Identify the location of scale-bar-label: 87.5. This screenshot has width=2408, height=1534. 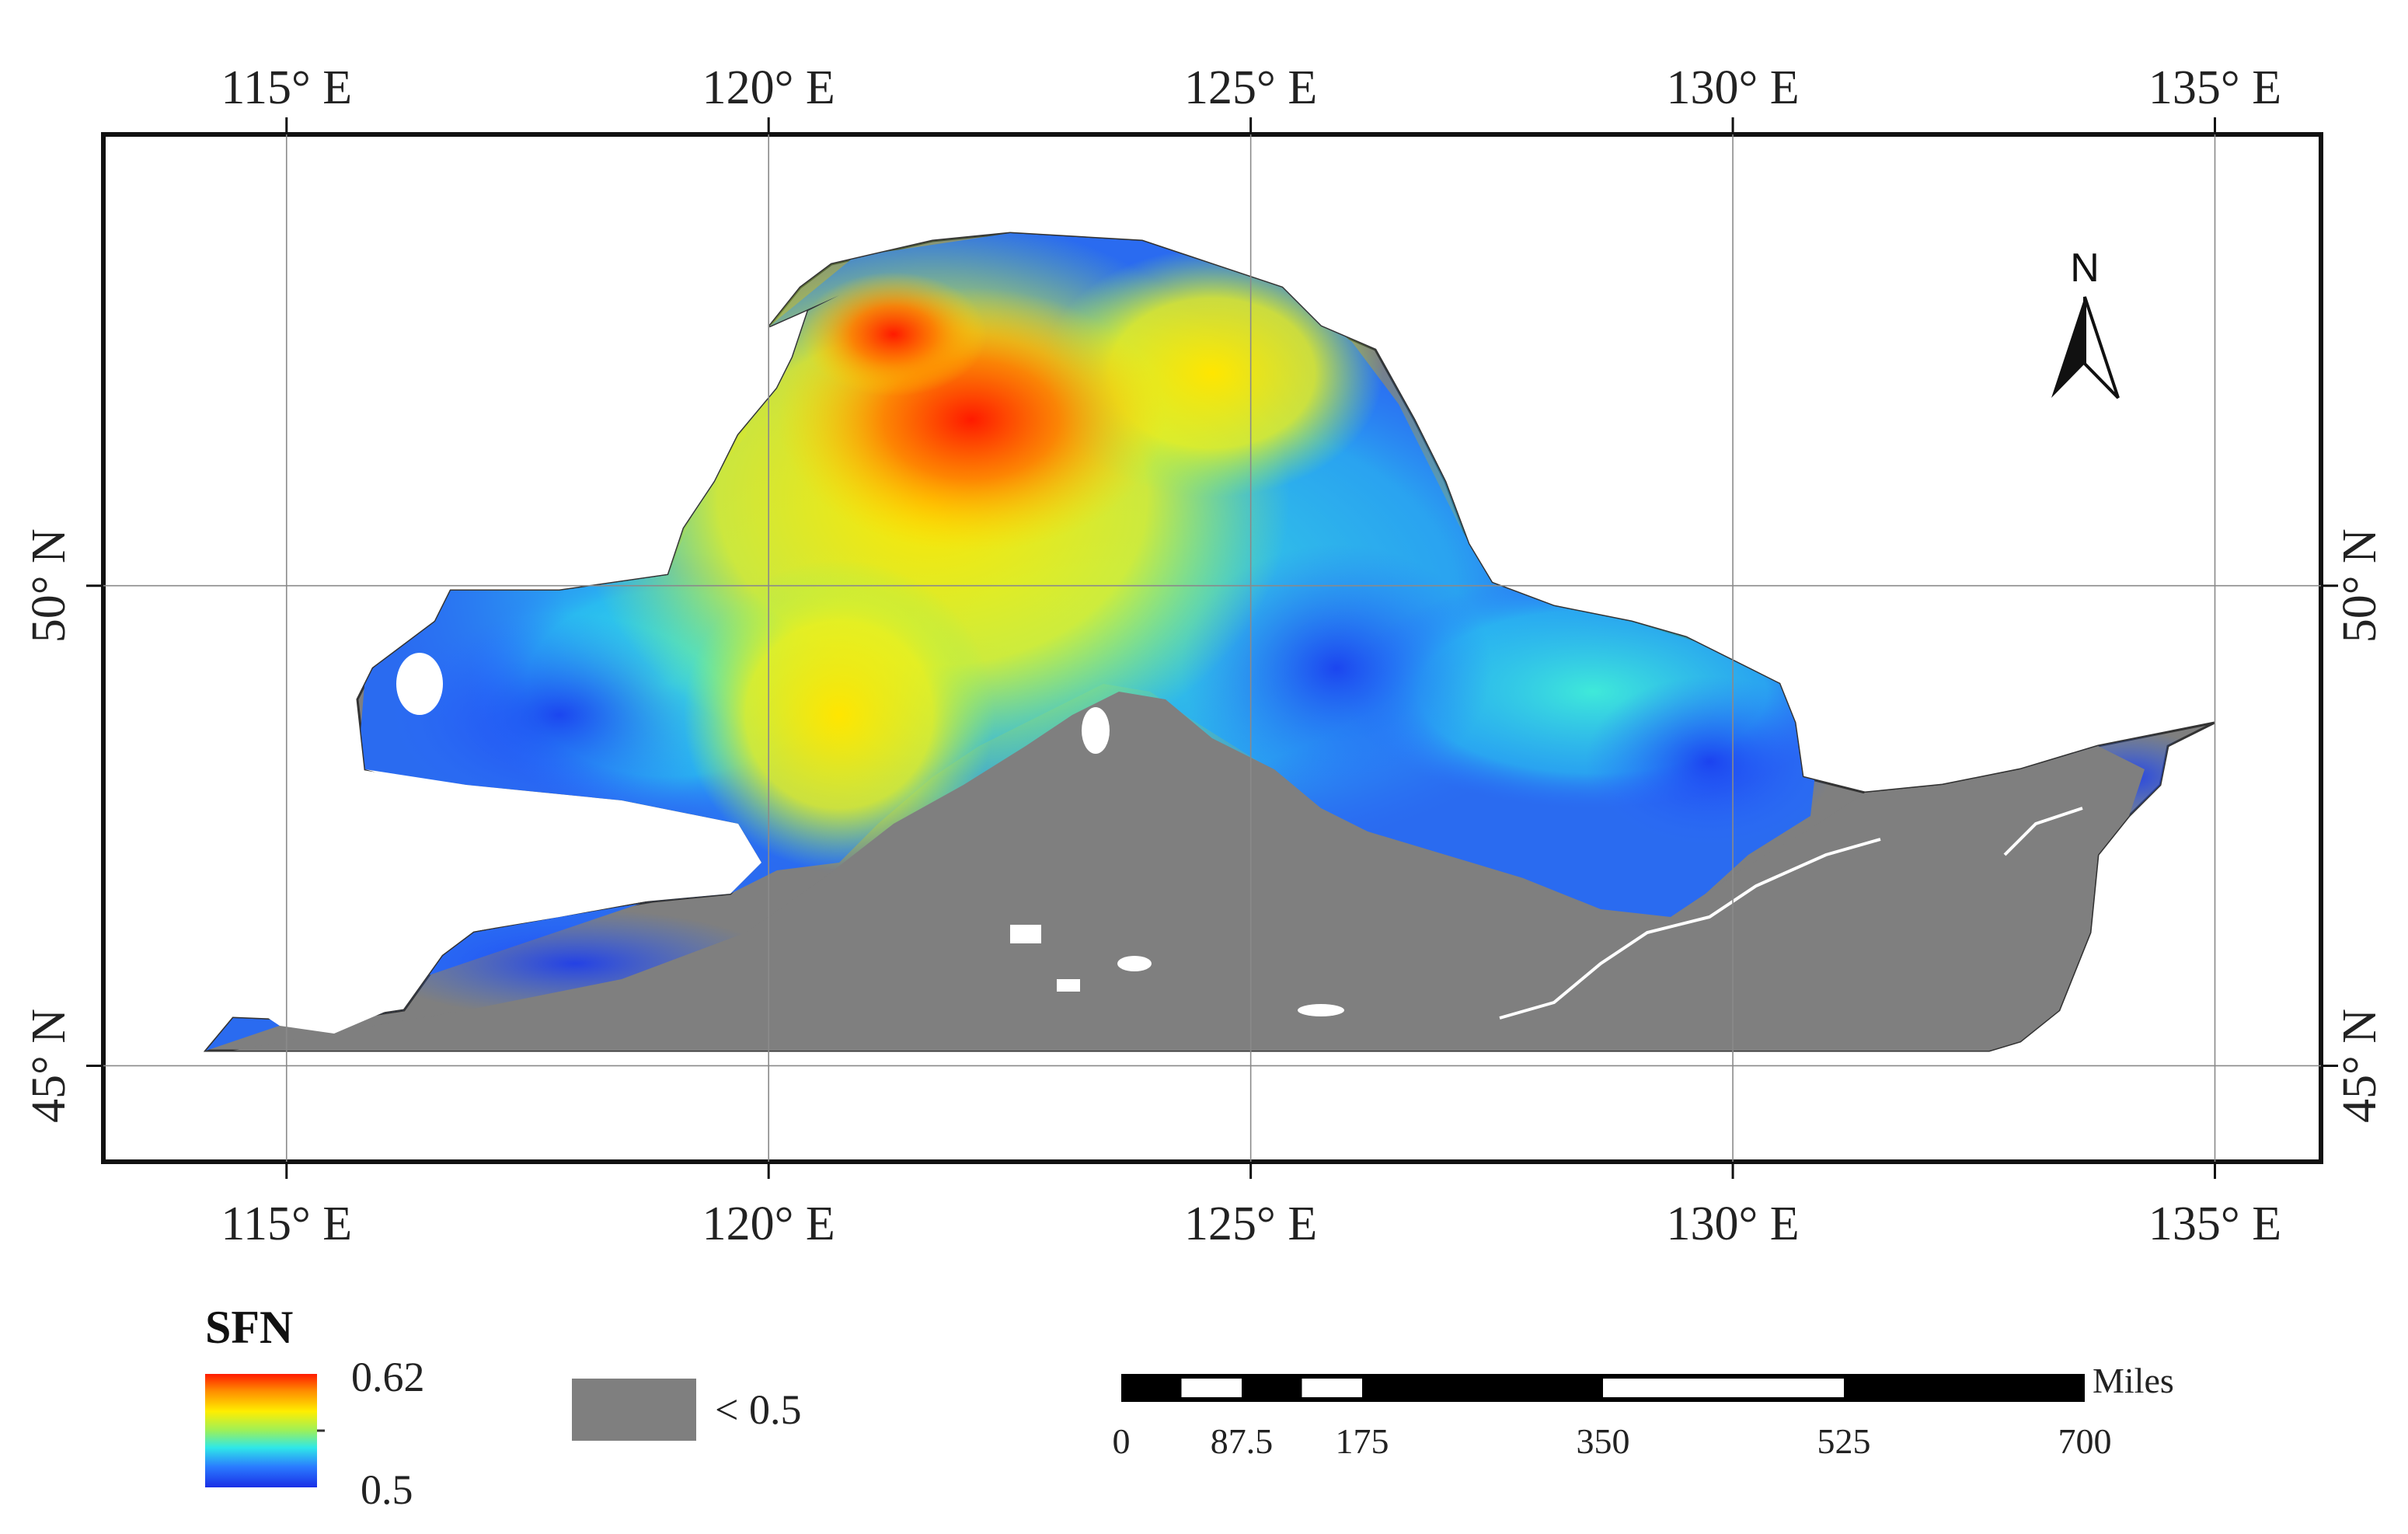
(1242, 1441).